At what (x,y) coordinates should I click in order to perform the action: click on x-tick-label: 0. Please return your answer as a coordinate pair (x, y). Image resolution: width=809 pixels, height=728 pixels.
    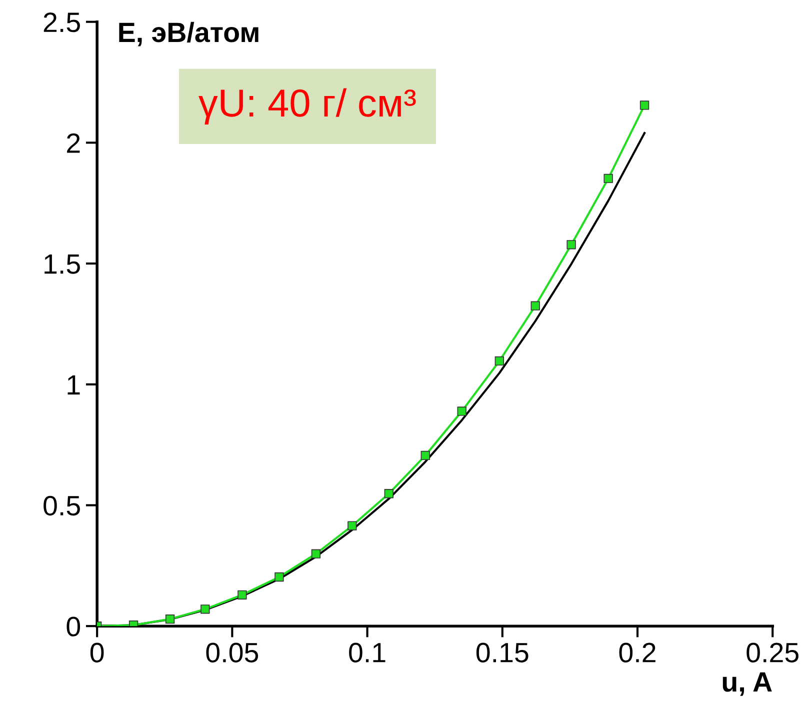
    Looking at the image, I should click on (97, 652).